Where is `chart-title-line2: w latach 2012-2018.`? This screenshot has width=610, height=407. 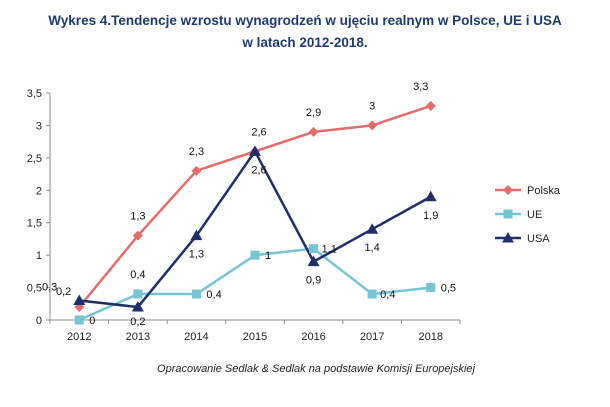
chart-title-line2: w latach 2012-2018. is located at coordinates (304, 42).